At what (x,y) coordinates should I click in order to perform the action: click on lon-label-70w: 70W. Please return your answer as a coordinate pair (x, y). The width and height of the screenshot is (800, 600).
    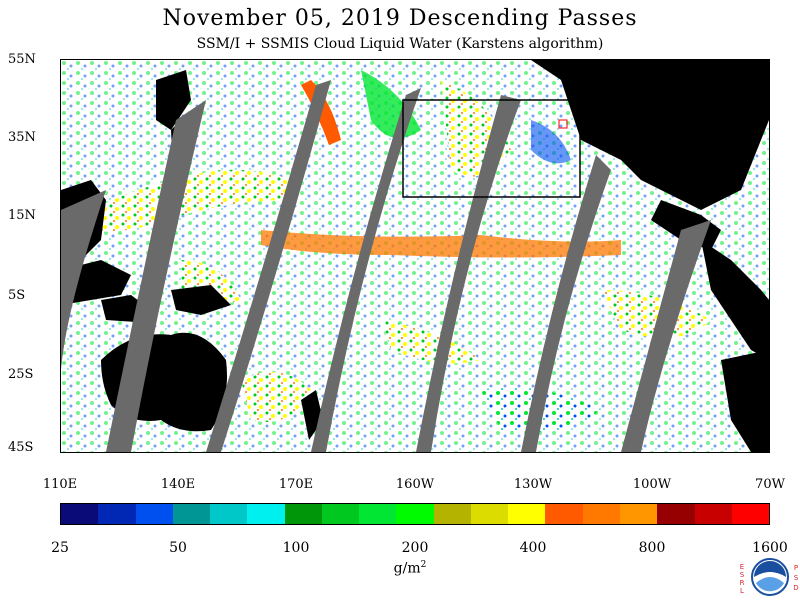
    Looking at the image, I should click on (770, 484).